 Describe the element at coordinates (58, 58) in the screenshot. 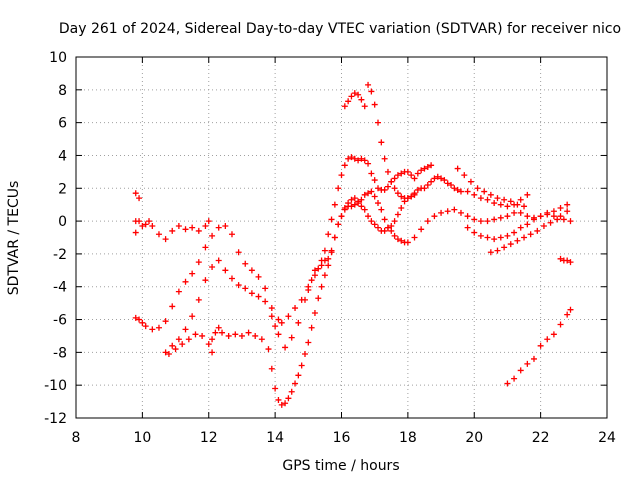

I see `y-tick-label: 10` at that location.